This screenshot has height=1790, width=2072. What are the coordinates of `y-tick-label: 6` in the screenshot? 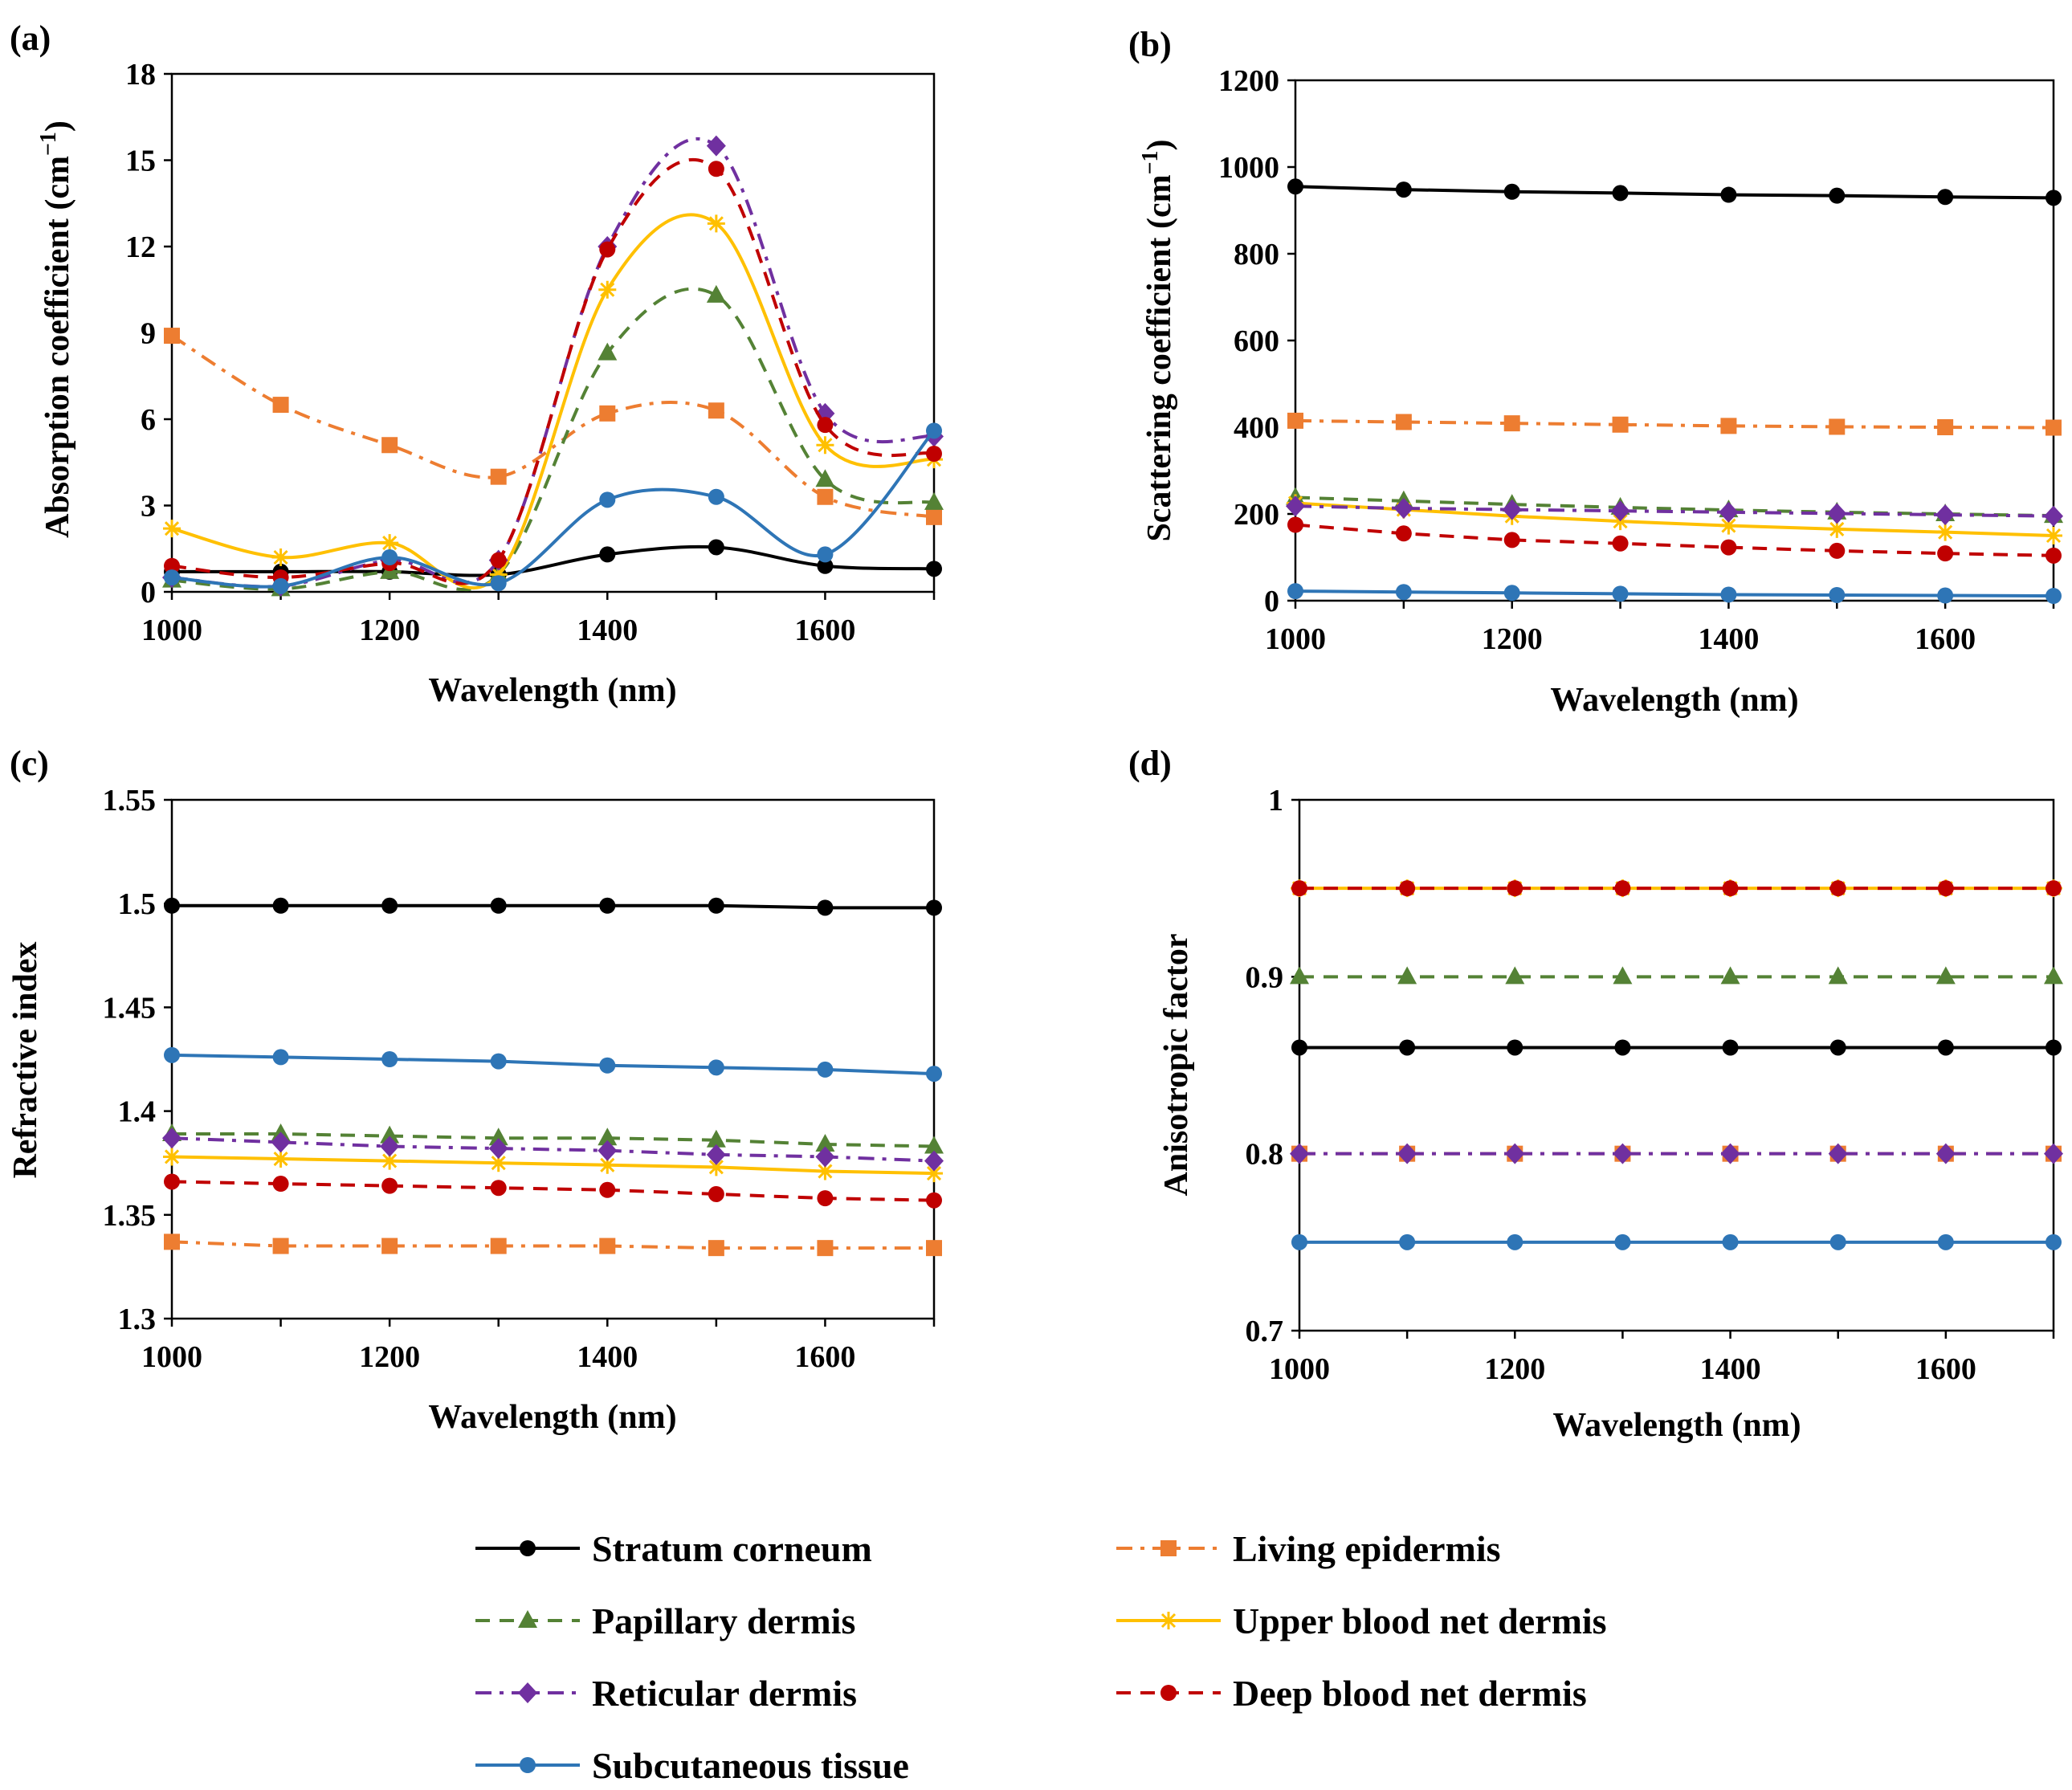 It's located at (148, 420).